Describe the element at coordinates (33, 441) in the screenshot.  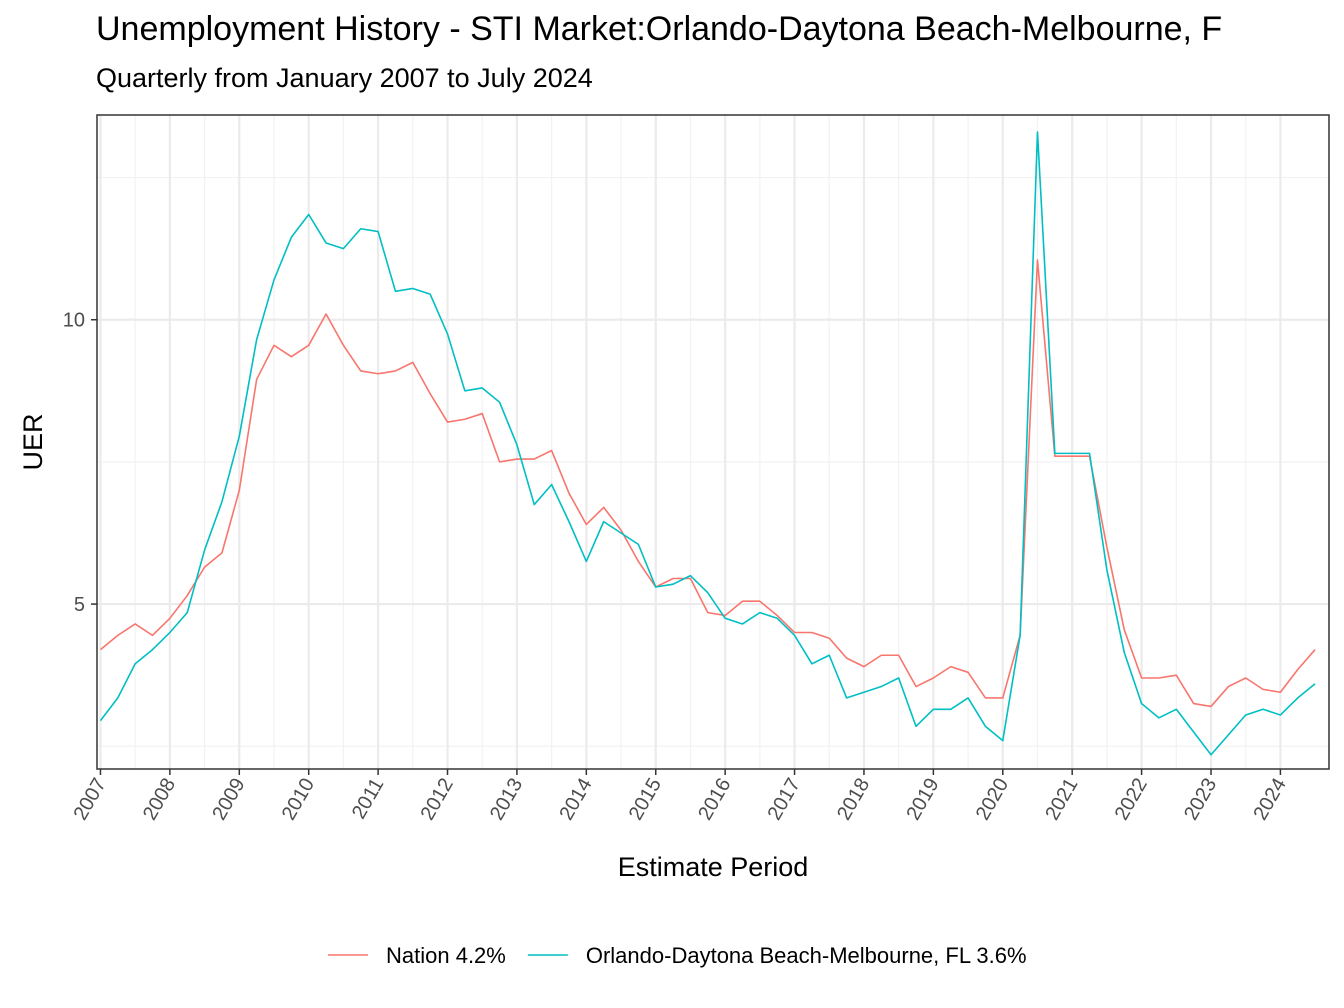
I see `y-axis-title: UER` at that location.